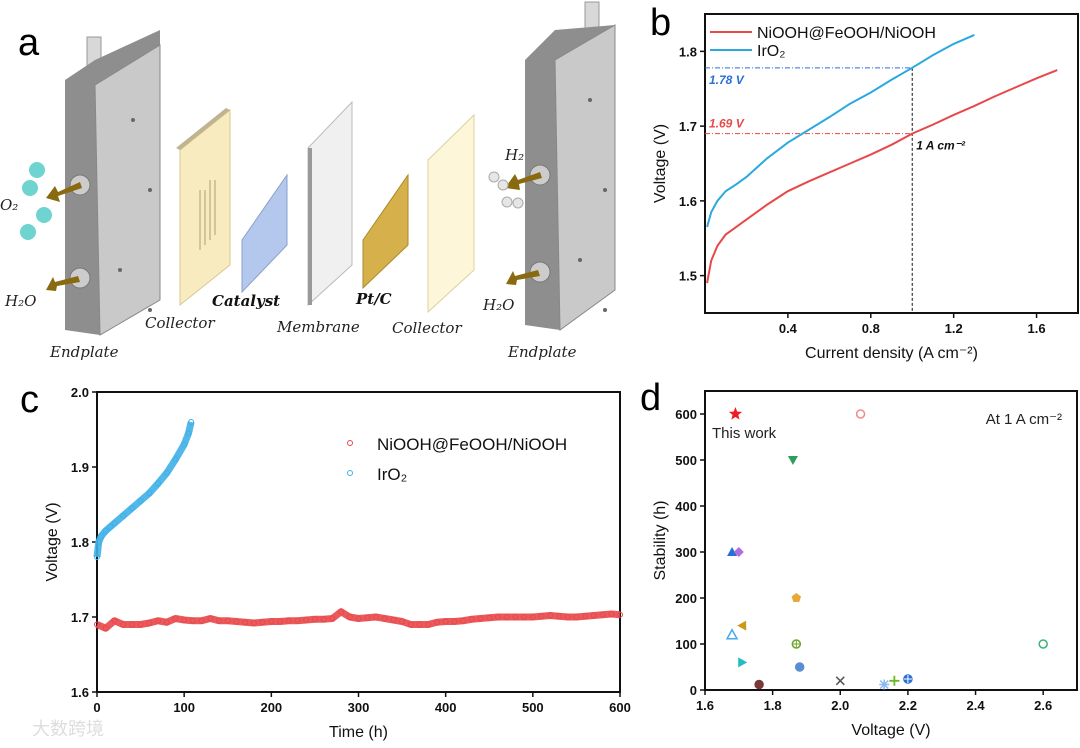 This screenshot has height=748, width=1080. What do you see at coordinates (358, 732) in the screenshot?
I see `x-axis-title: Time (h)` at bounding box center [358, 732].